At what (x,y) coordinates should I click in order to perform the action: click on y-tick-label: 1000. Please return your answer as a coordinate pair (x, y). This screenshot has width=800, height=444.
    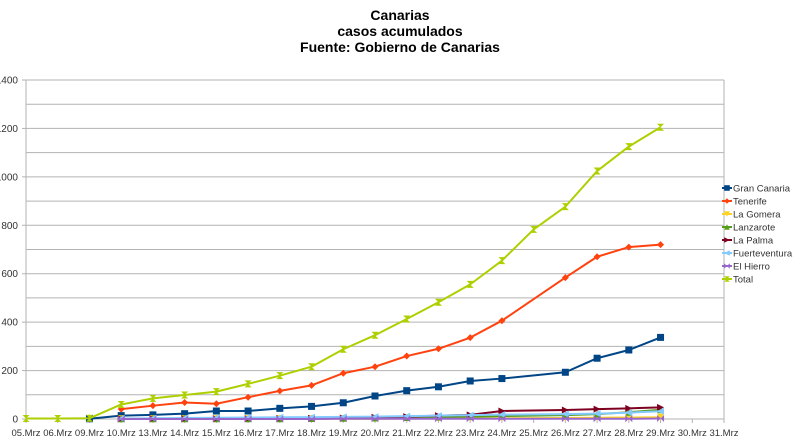
    Looking at the image, I should click on (9, 177).